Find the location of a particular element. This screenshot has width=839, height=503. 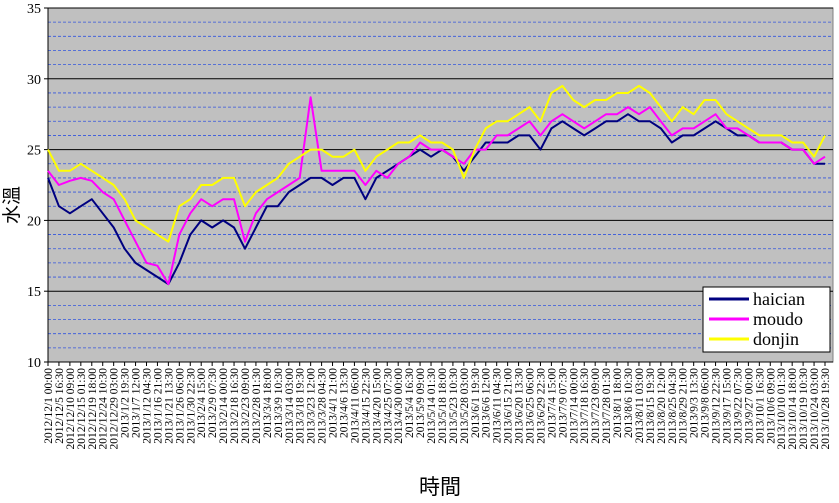

x-tick-label: 2012/12/19 18:00 is located at coordinates (93, 409).